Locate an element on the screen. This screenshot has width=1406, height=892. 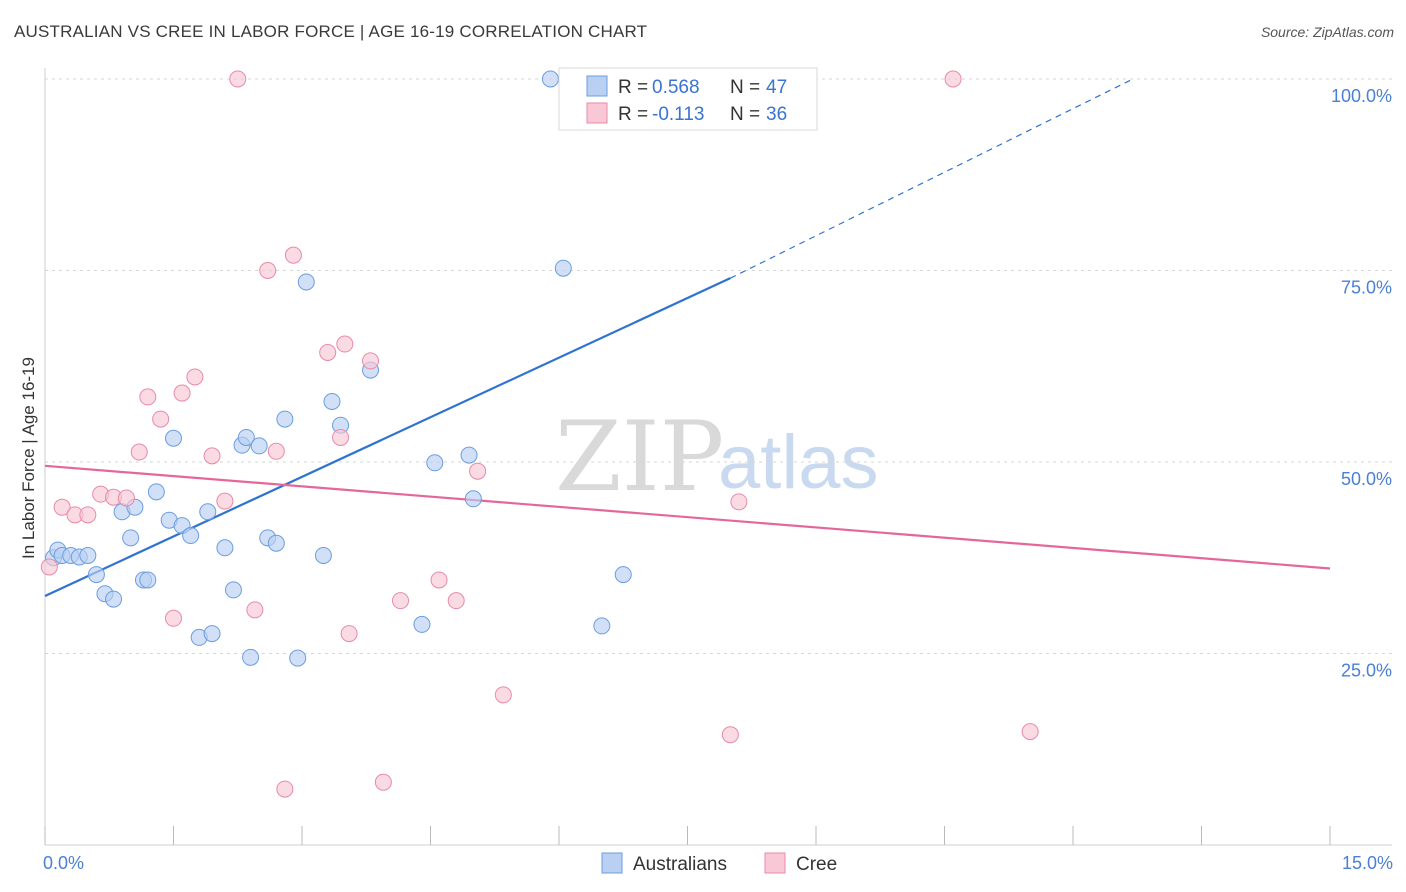
y-tick-label-0: 25.0% is located at coordinates (1366, 671).